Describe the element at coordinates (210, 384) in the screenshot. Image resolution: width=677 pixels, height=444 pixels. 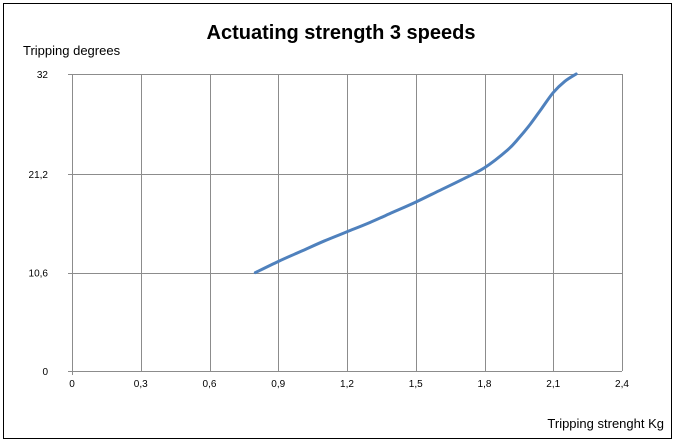
I see `x-tick-label: 0,6` at that location.